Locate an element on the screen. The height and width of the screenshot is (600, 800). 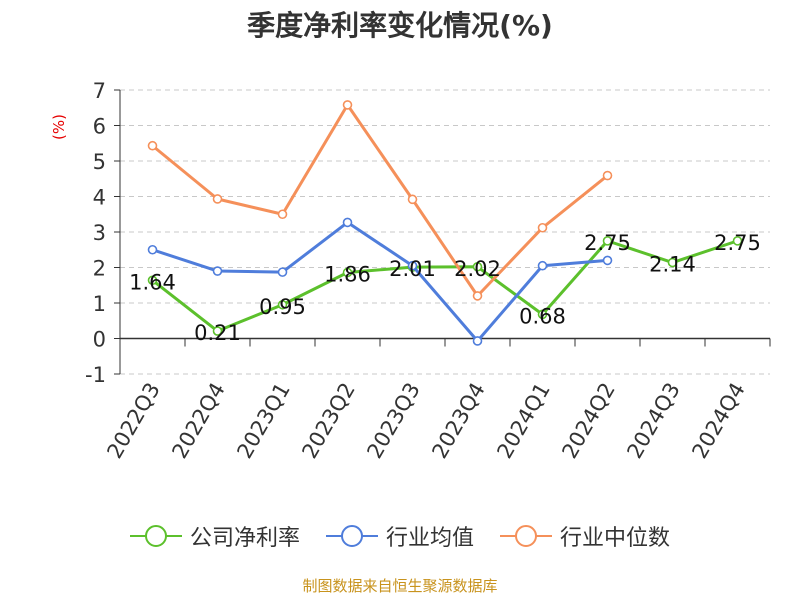
y-tick-label: 1 is located at coordinates (99, 304).